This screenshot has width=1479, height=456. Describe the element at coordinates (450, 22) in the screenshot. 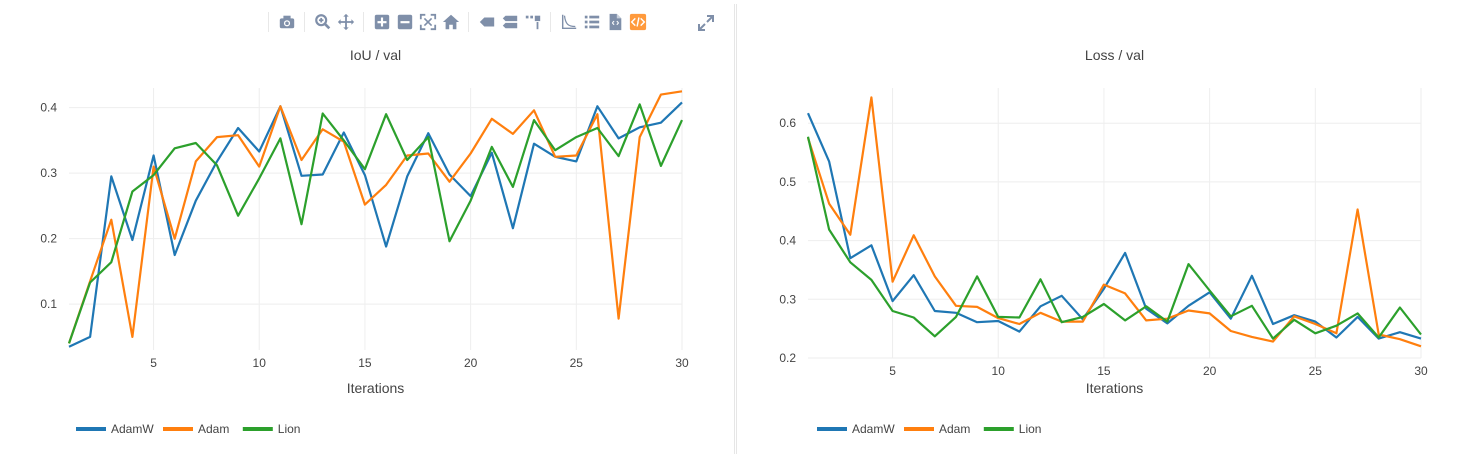

I see `home-icon` at that location.